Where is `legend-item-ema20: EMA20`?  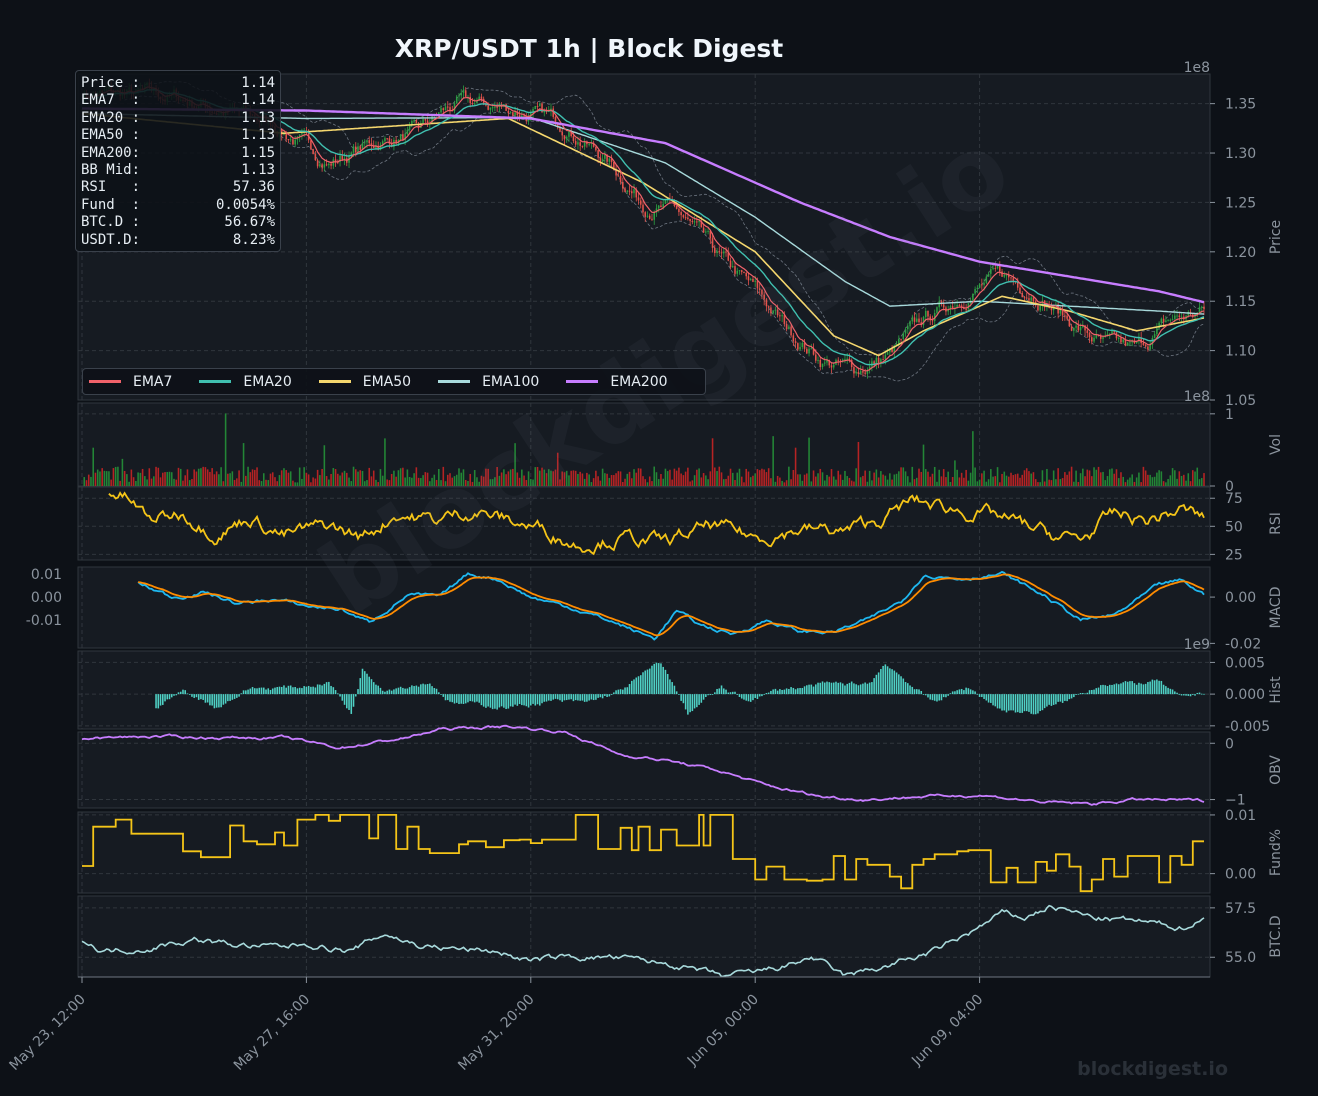
legend-item-ema20: EMA20 is located at coordinates (245, 382).